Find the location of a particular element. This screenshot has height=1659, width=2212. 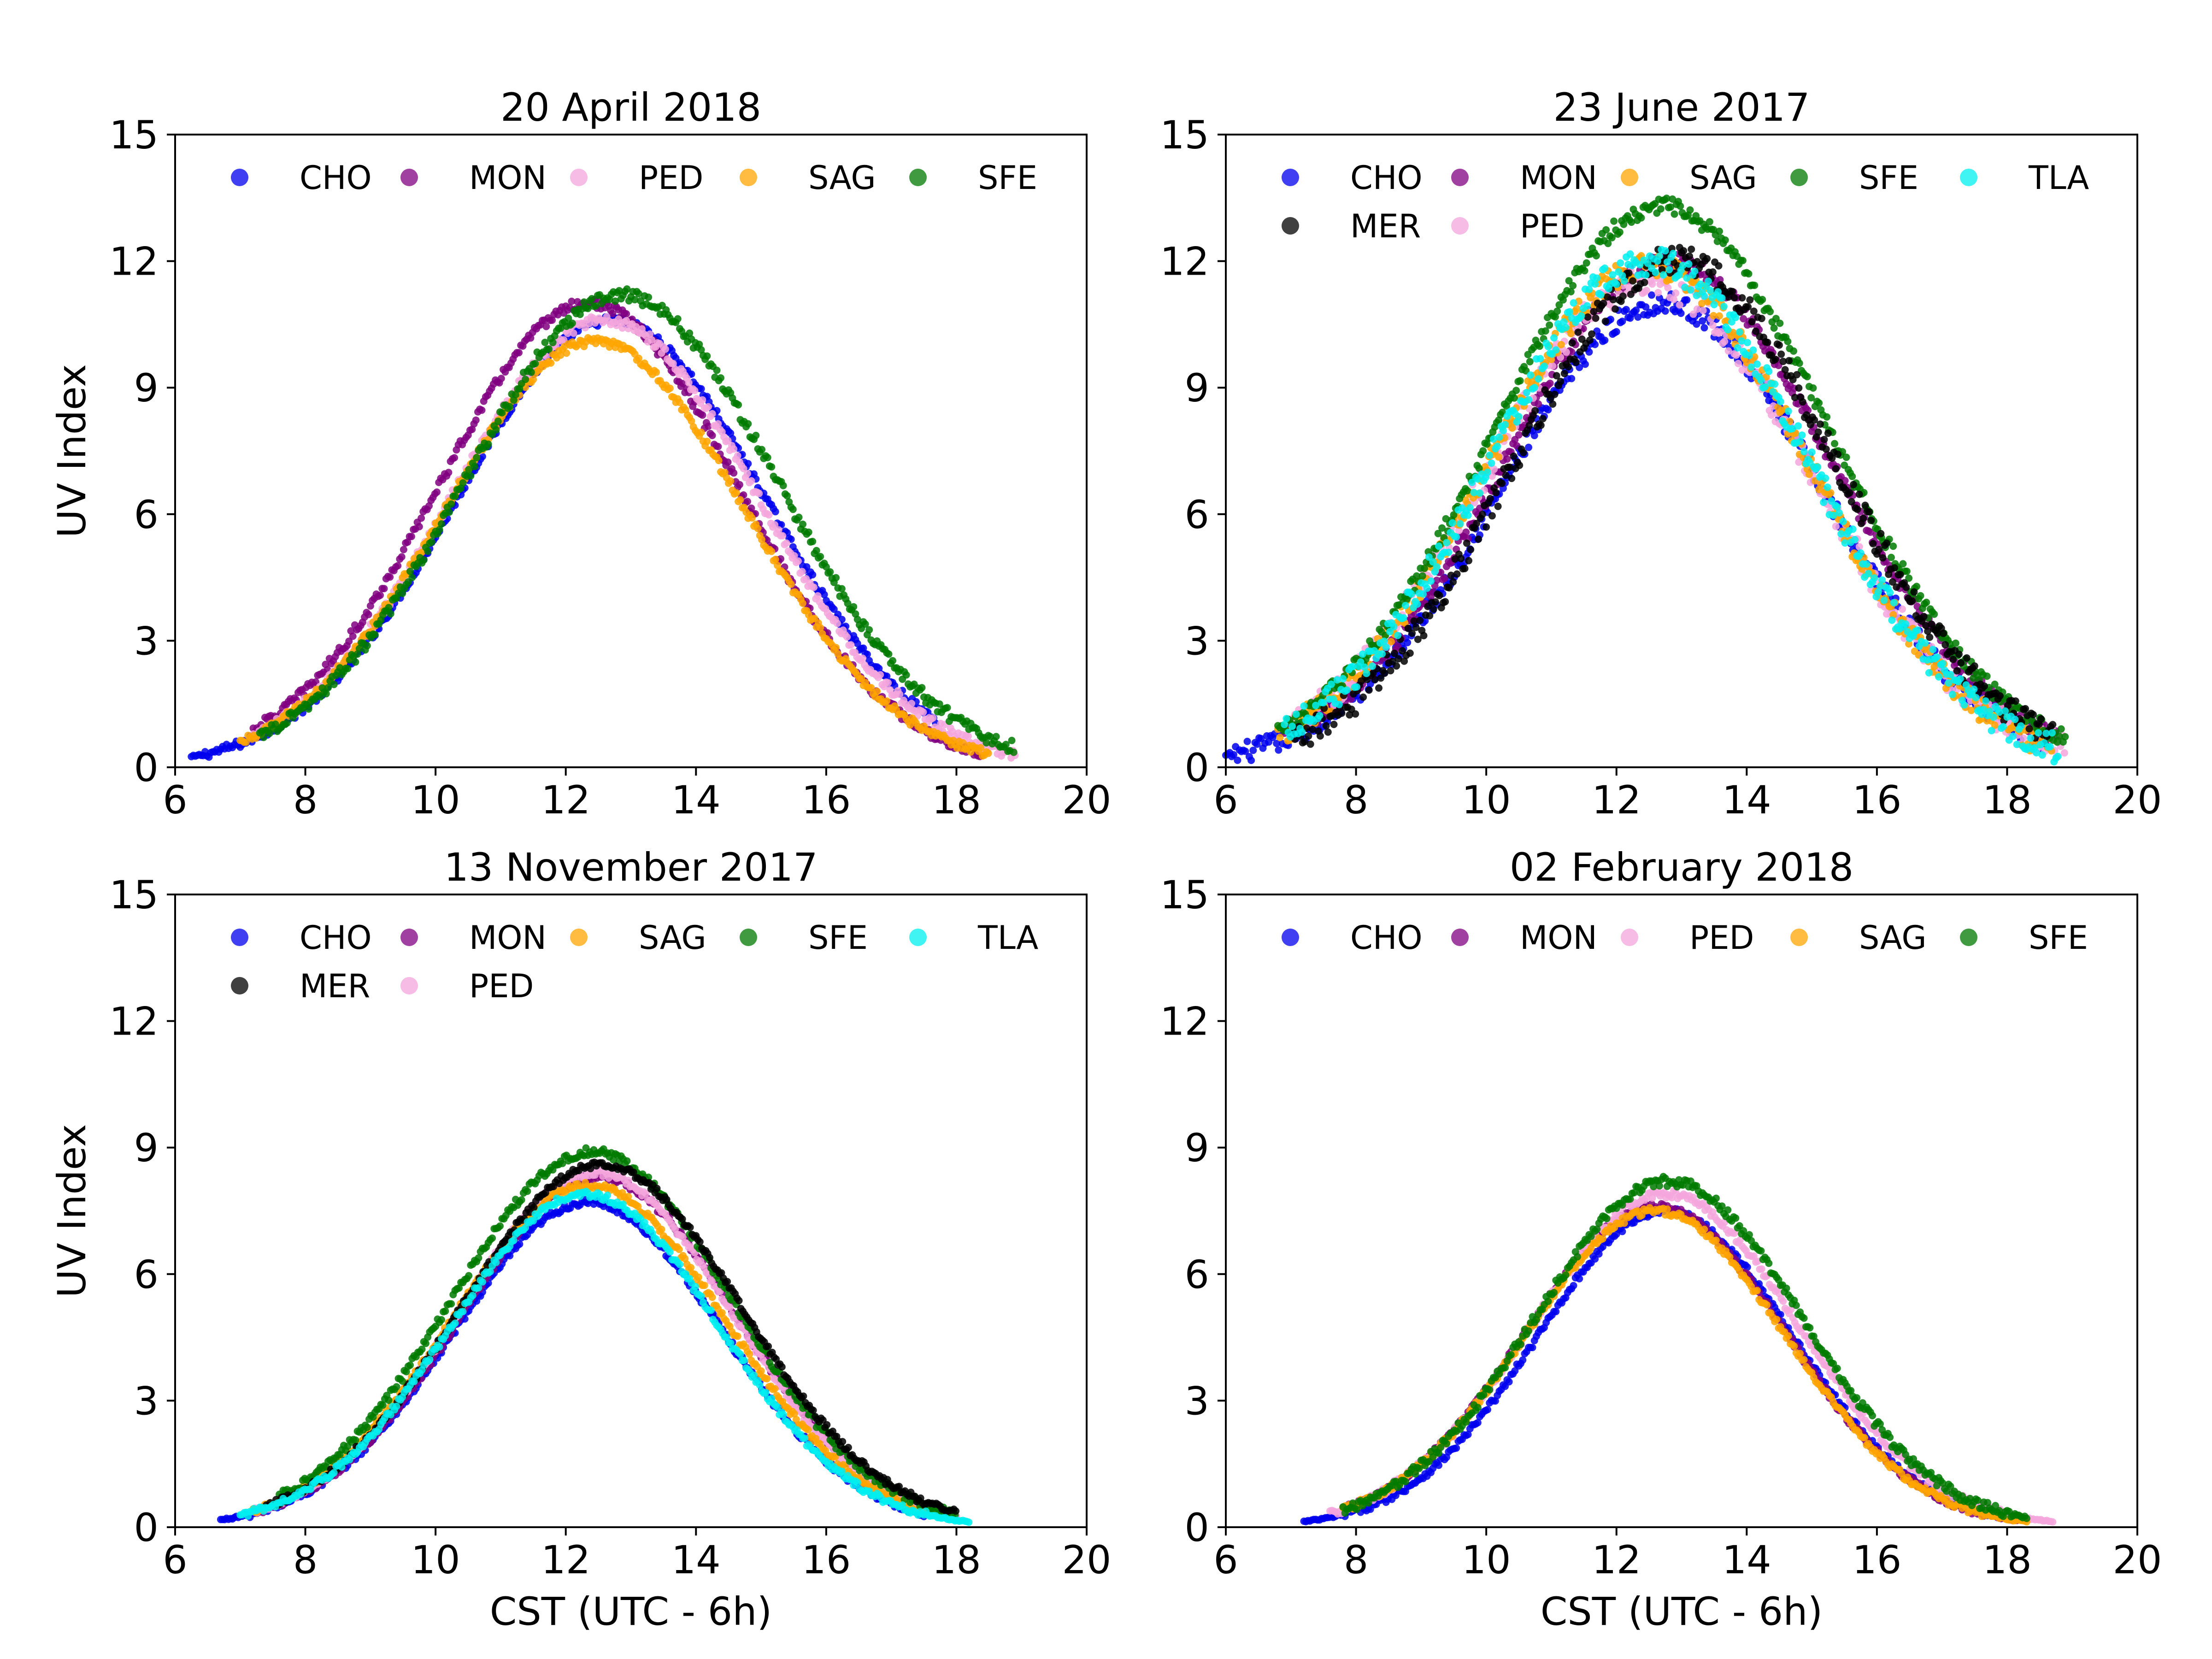

legend-marker is located at coordinates (239, 177).